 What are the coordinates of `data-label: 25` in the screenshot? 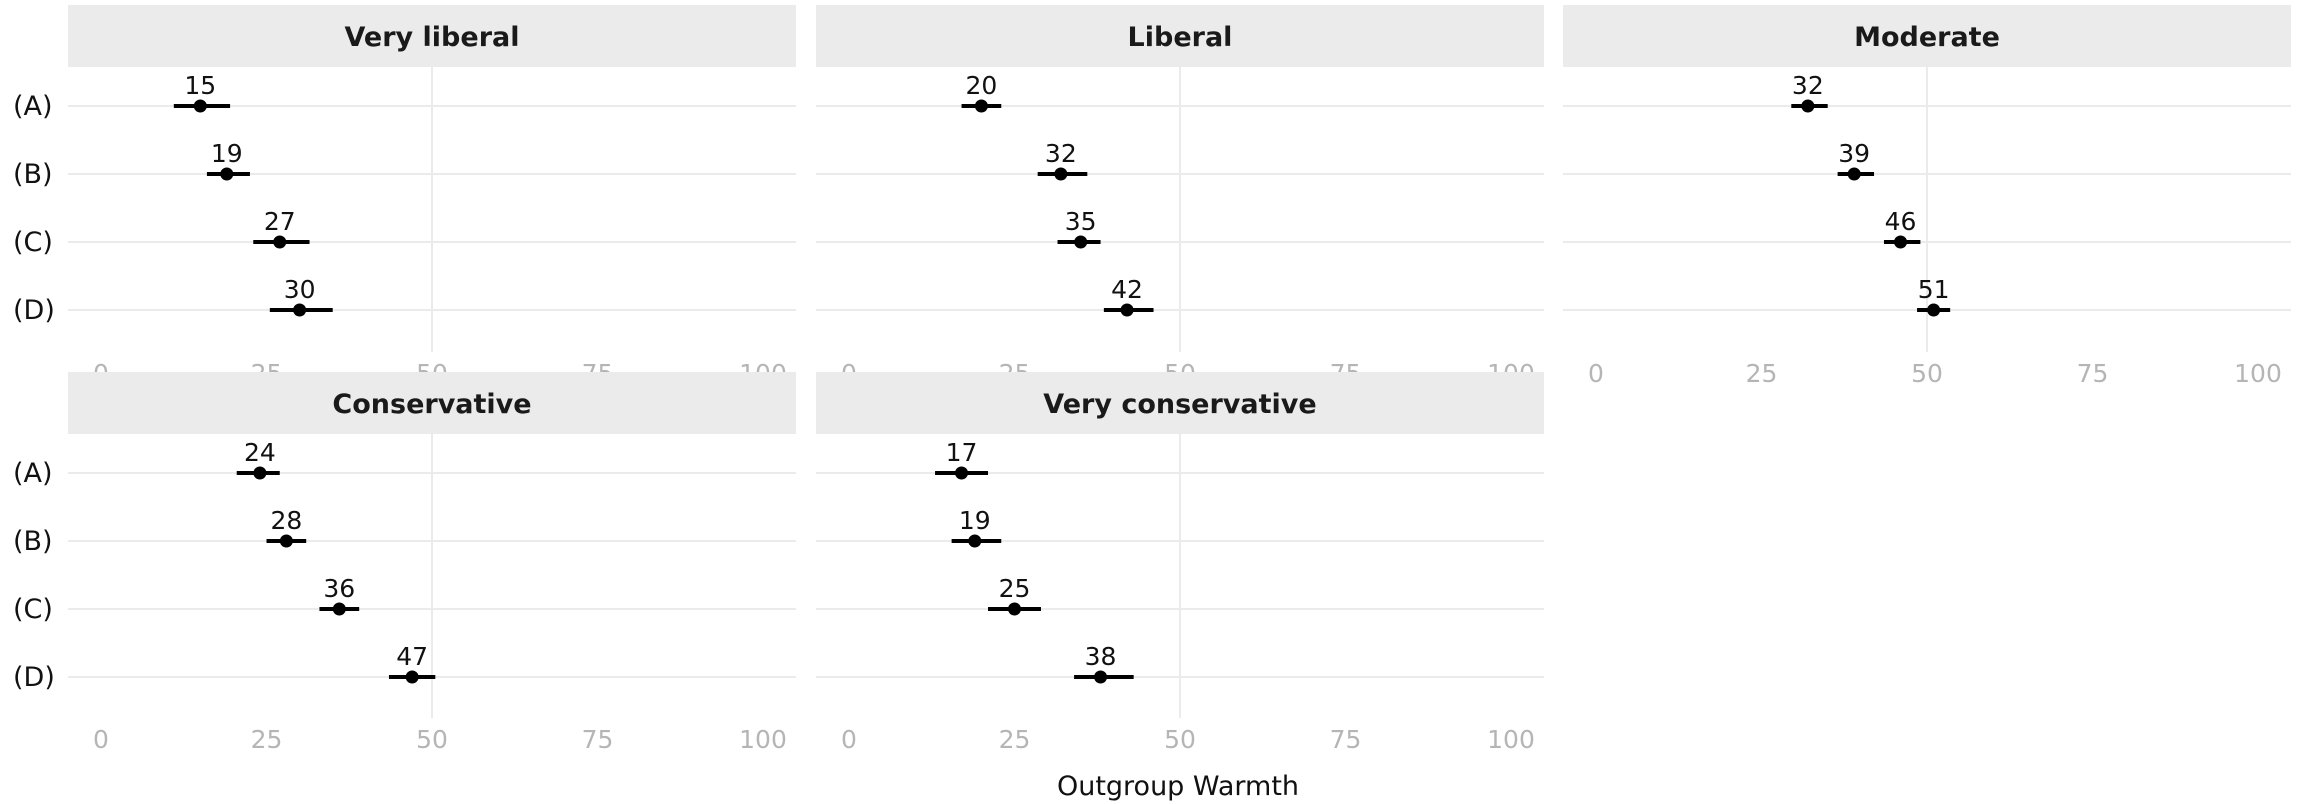 It's located at (1015, 588).